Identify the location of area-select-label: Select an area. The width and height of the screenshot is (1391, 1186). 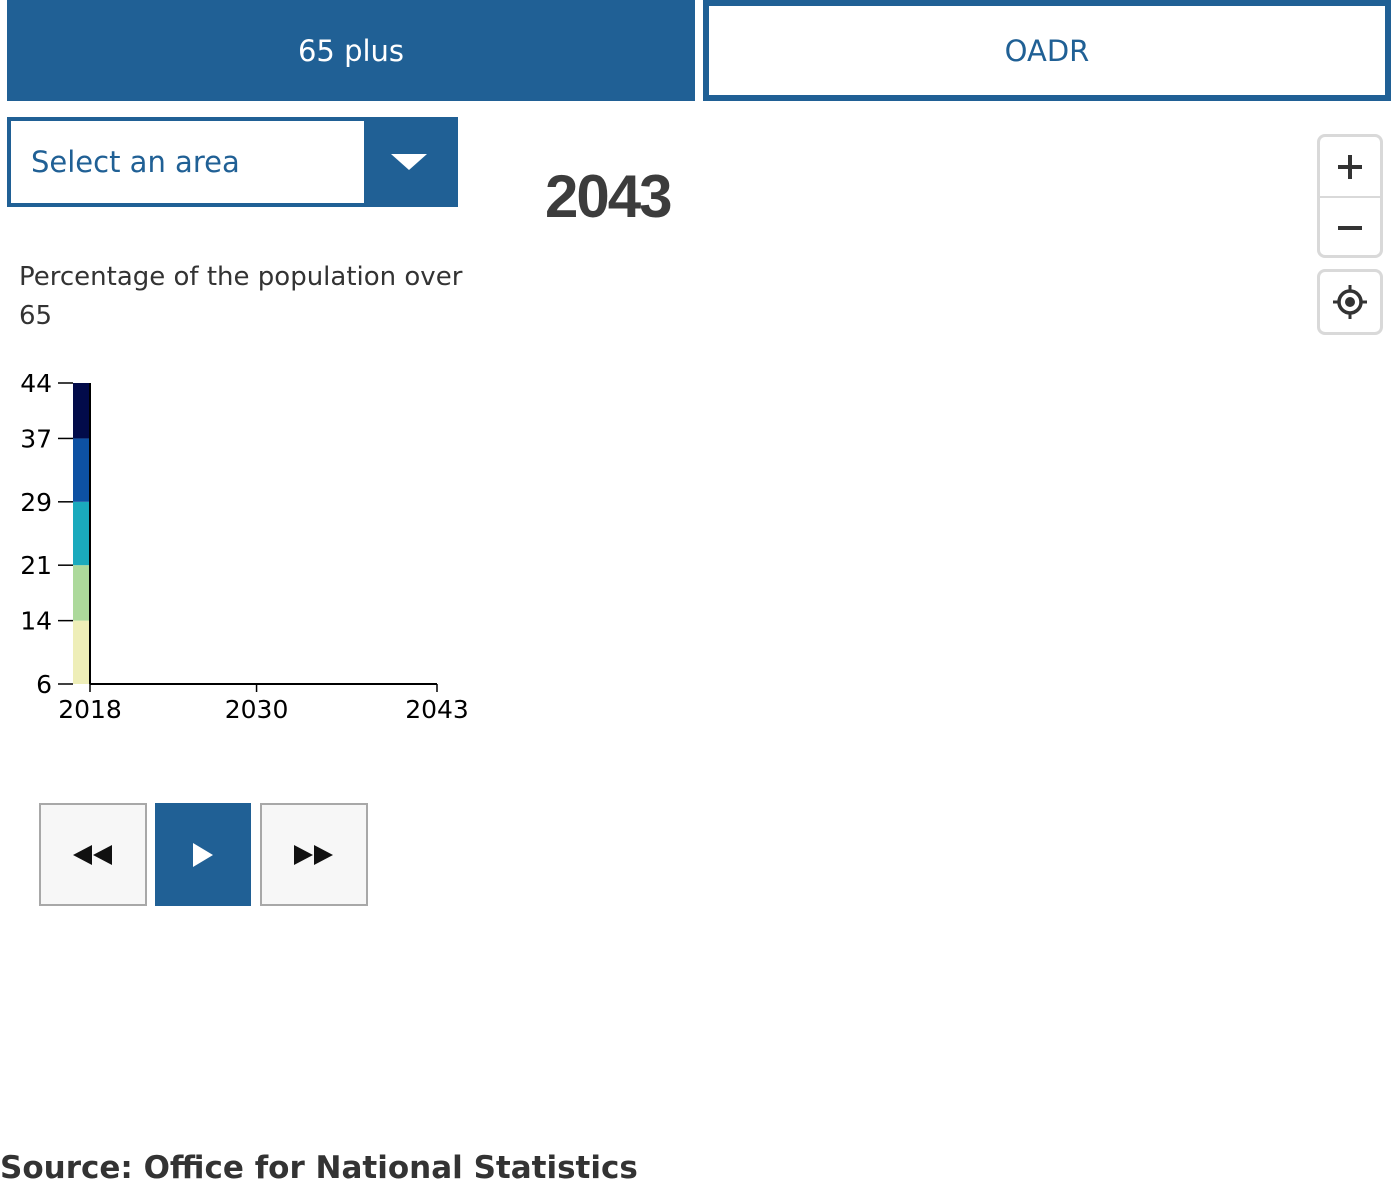
(135, 162).